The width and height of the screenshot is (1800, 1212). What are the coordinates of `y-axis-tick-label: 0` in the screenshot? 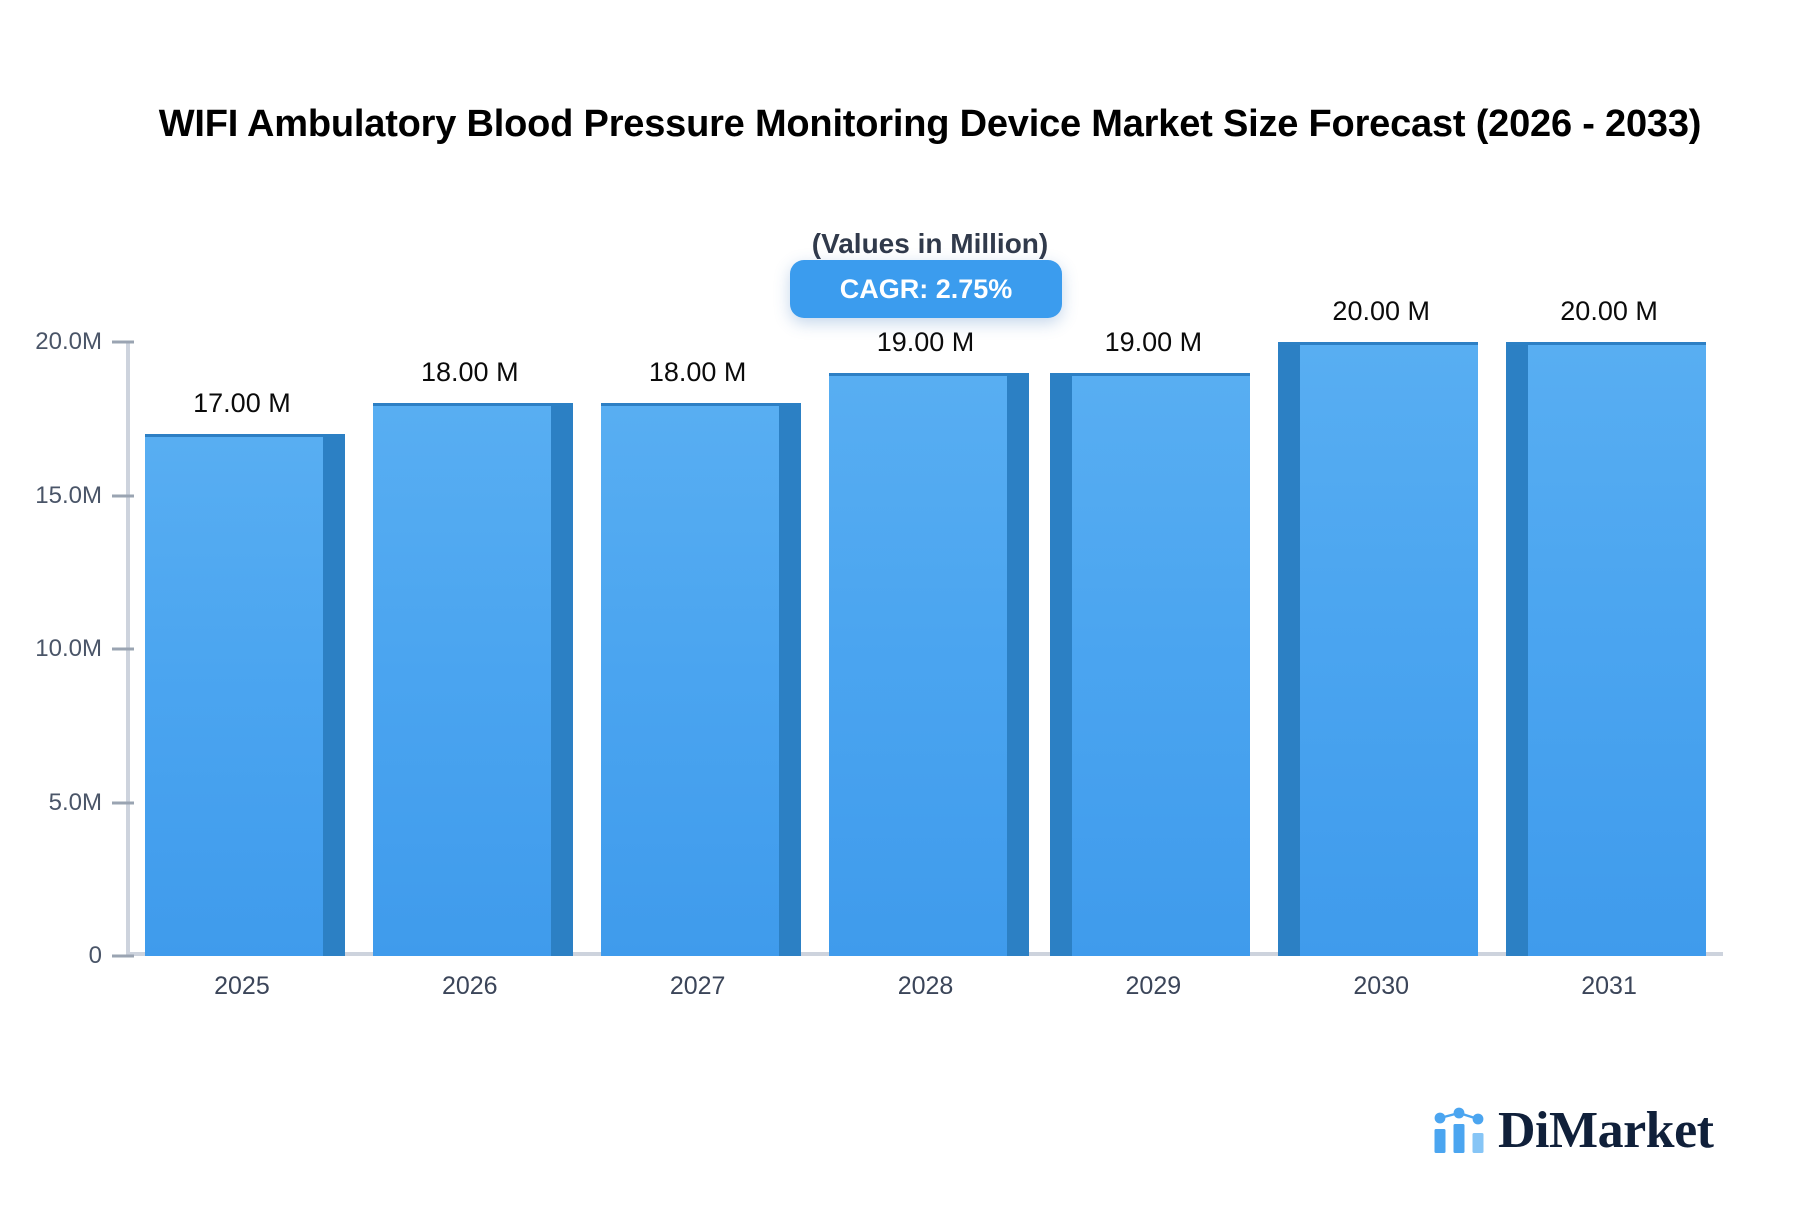 It's located at (95, 955).